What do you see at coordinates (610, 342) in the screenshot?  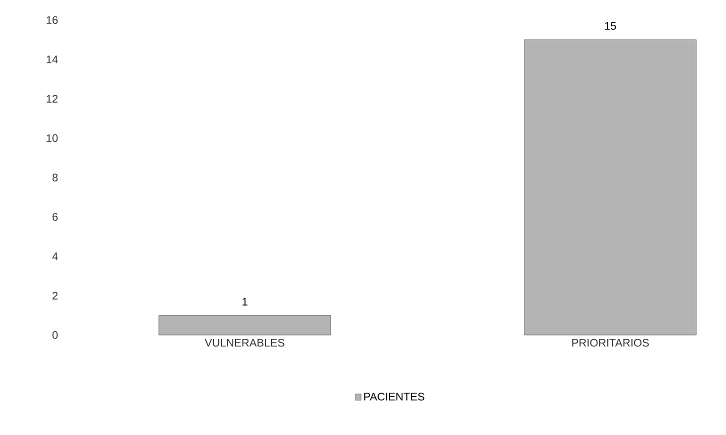 I see `x-tick-label: PRIORITARIOS` at bounding box center [610, 342].